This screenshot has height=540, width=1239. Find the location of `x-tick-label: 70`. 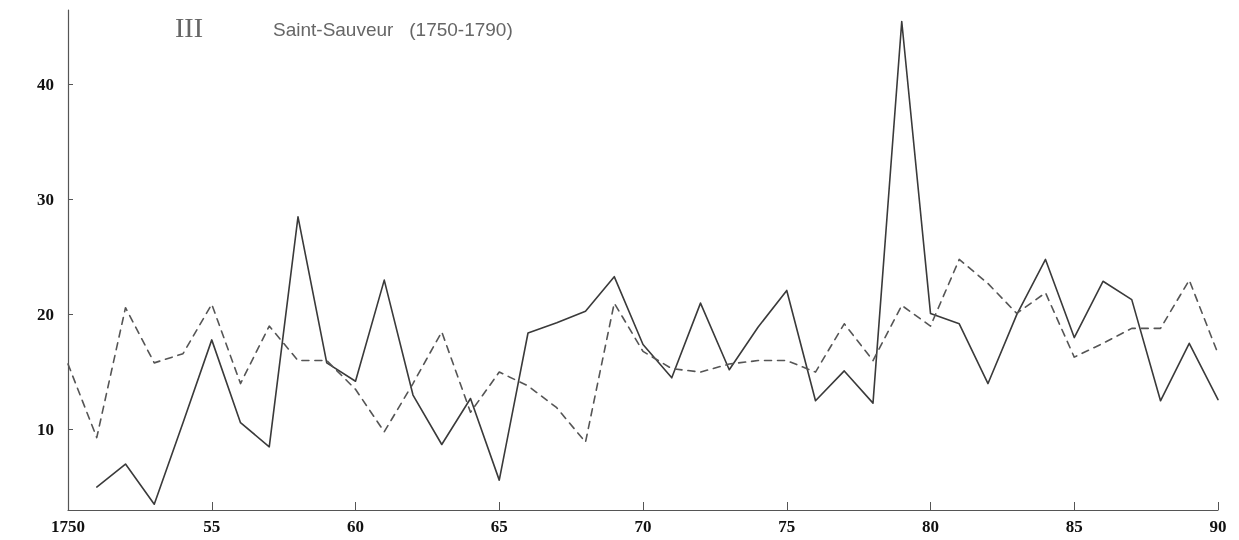

x-tick-label: 70 is located at coordinates (643, 526).